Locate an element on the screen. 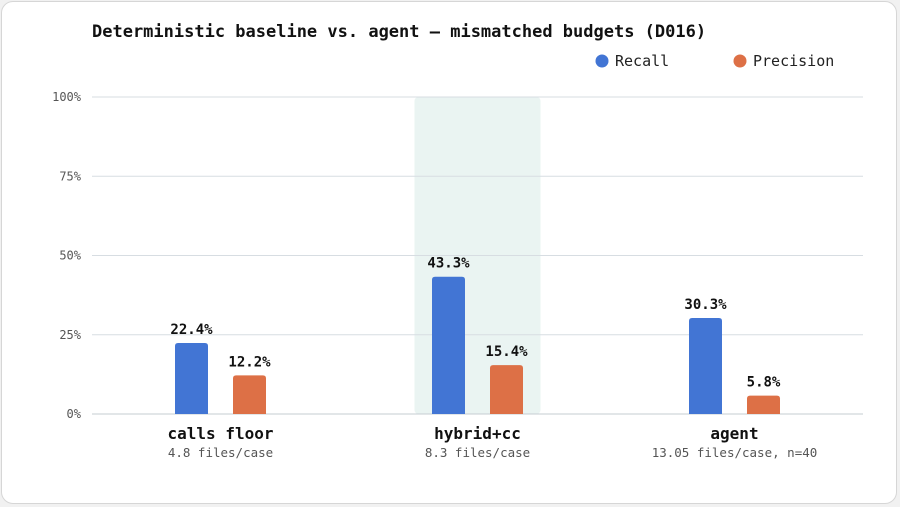 This screenshot has width=900, height=507. data-label-precision: 15.4% is located at coordinates (506, 352).